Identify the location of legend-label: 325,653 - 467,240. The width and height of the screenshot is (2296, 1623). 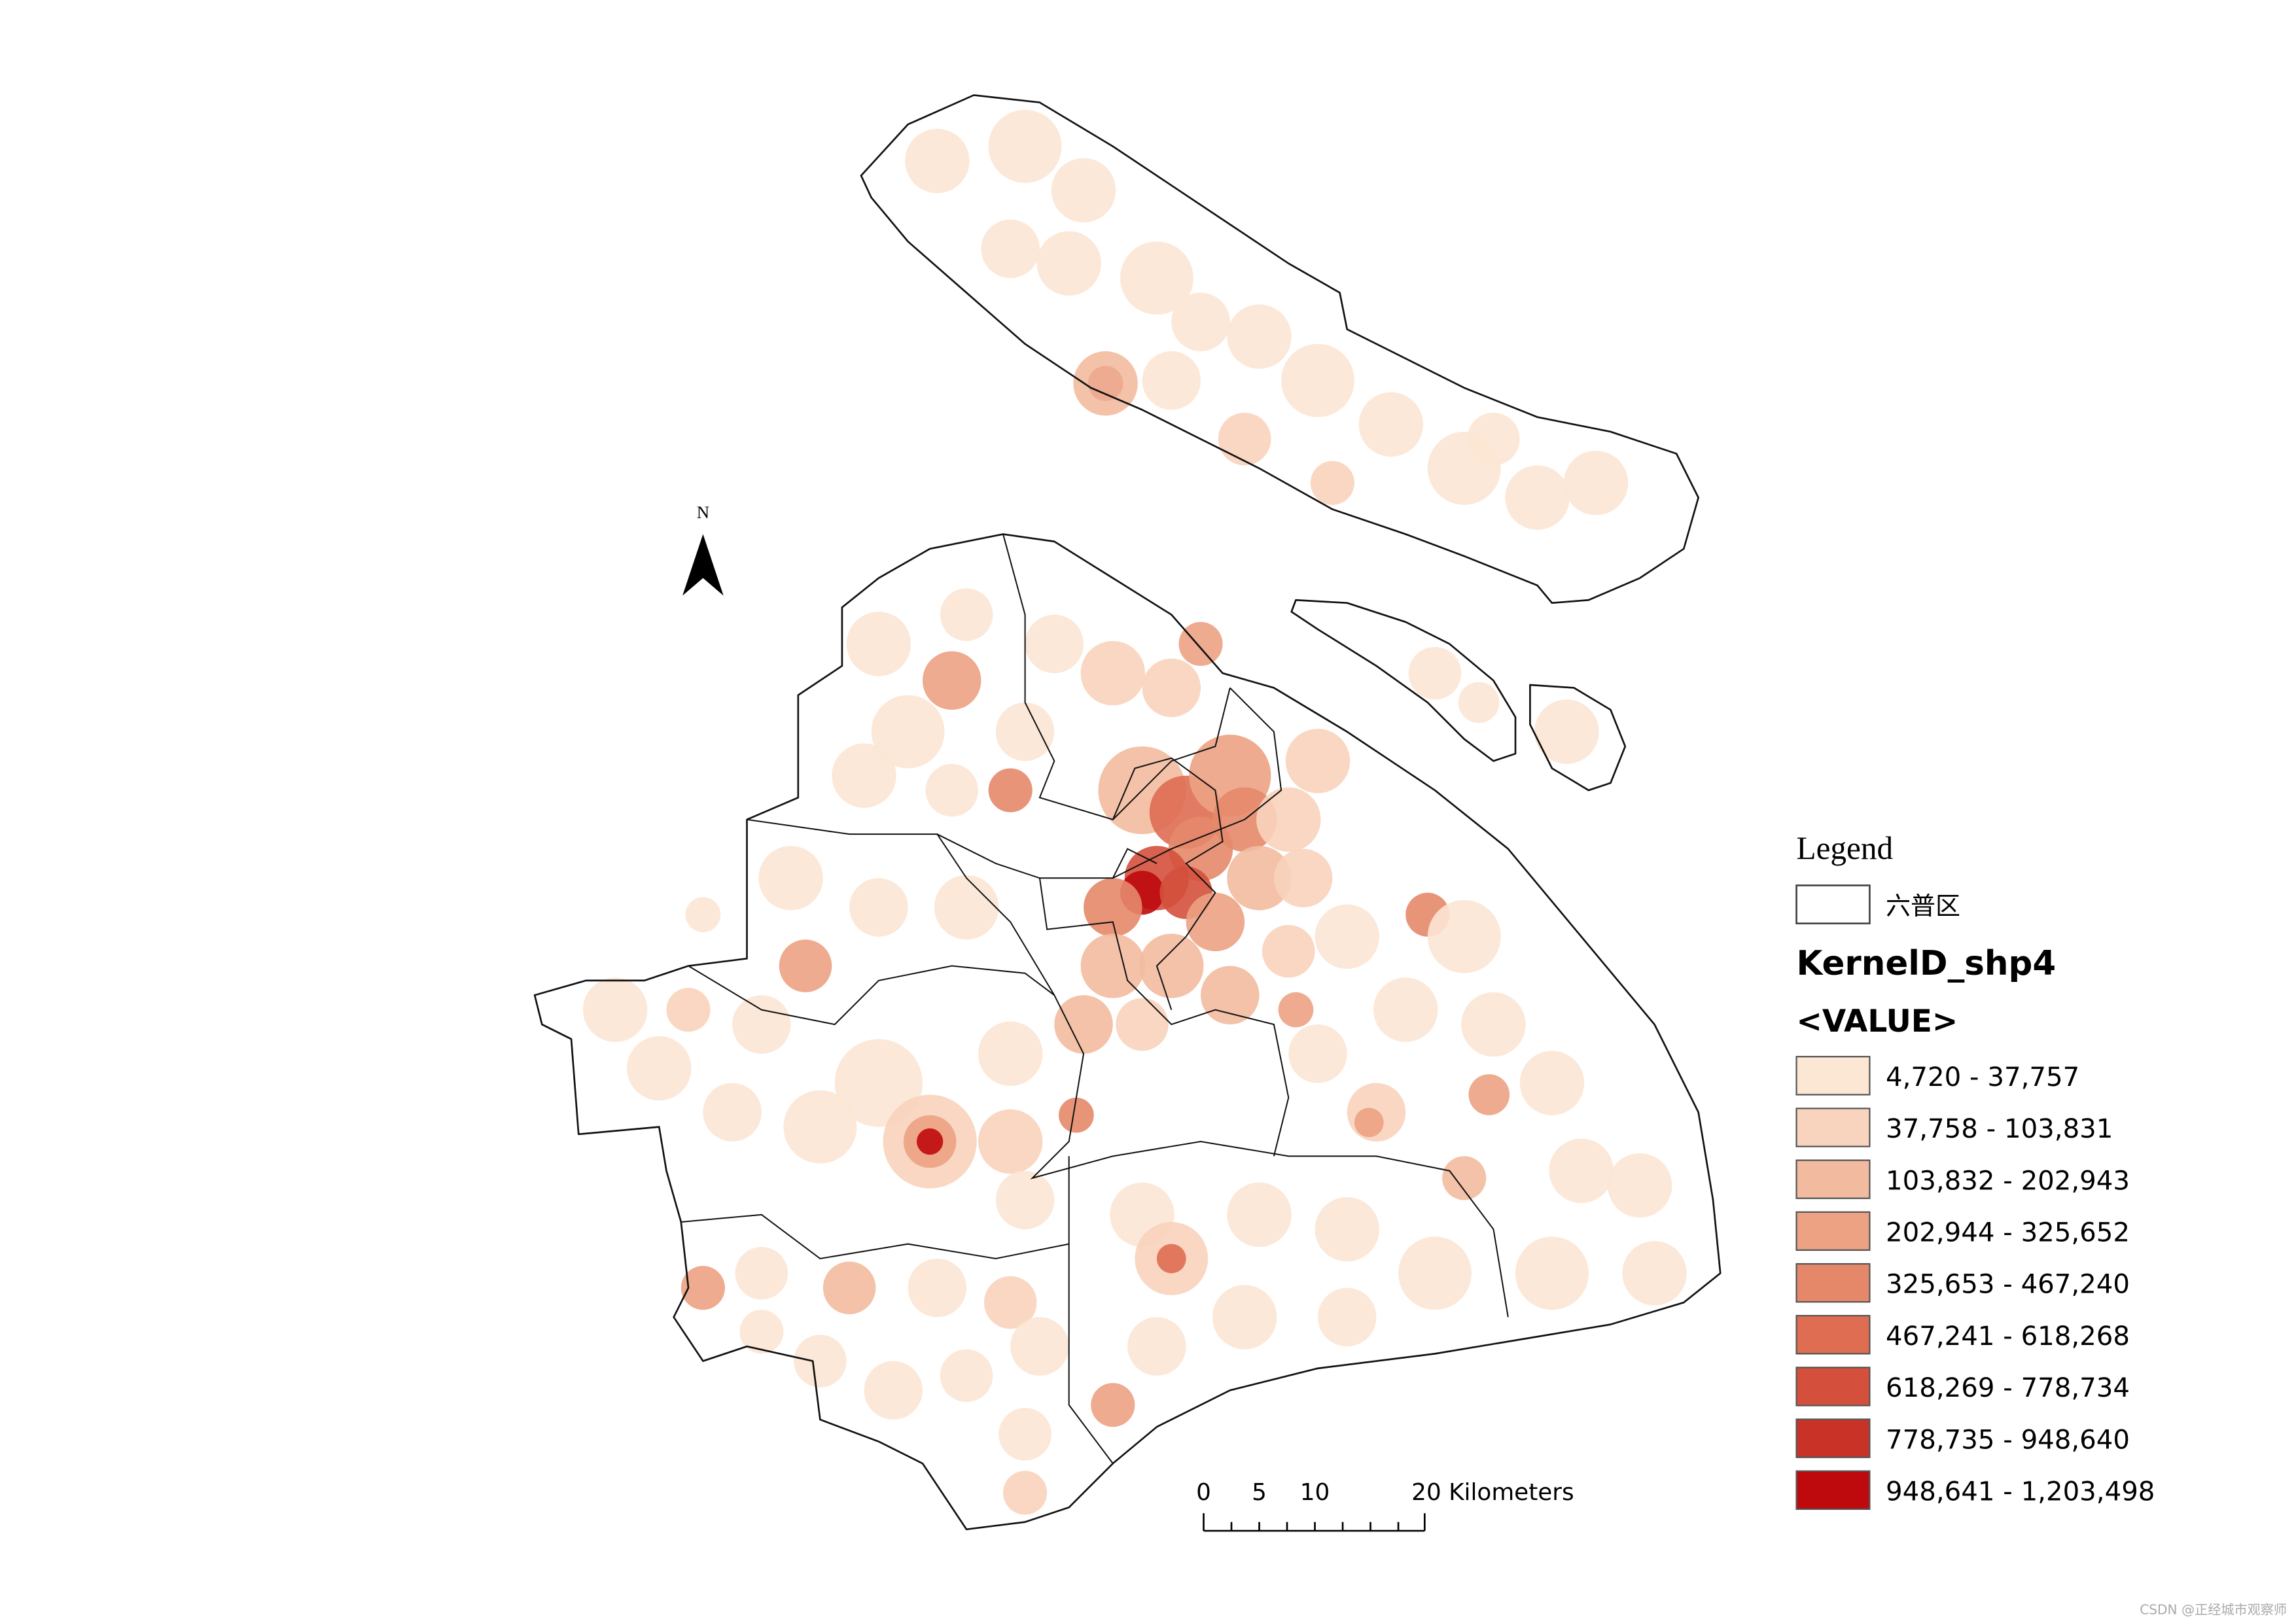
(2008, 1285).